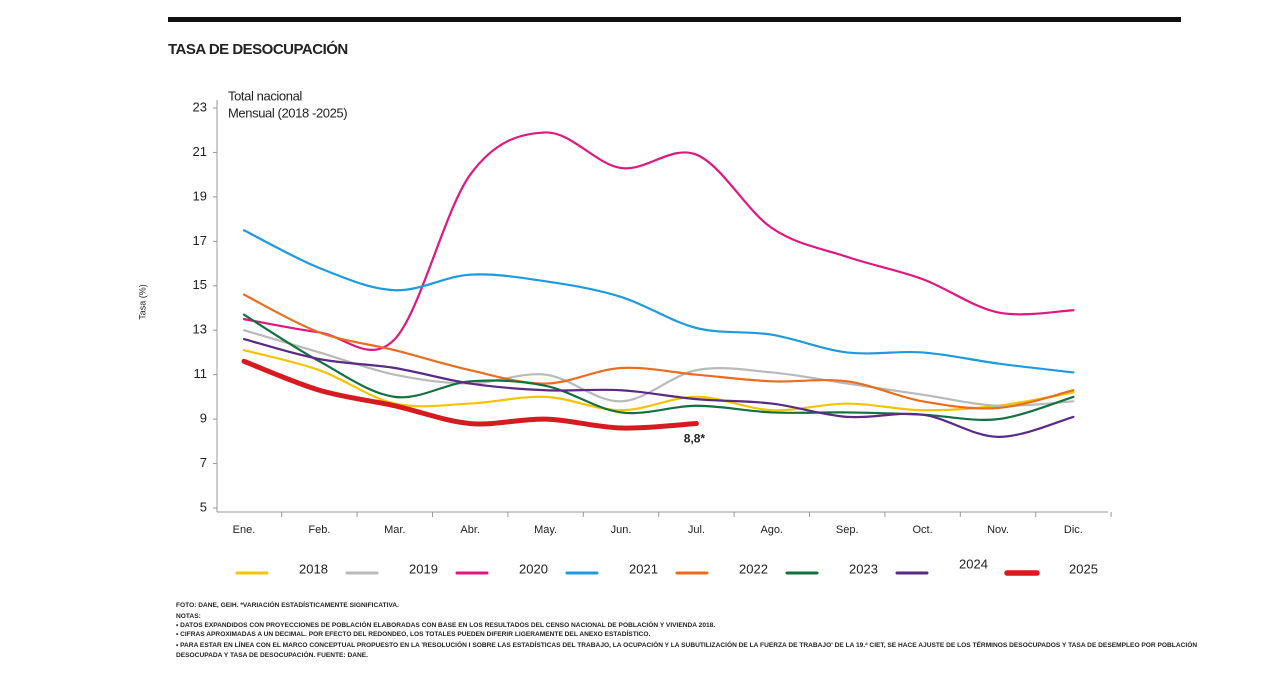 The height and width of the screenshot is (678, 1280). Describe the element at coordinates (188, 616) in the screenshot. I see `footnote: NOTAS:` at that location.